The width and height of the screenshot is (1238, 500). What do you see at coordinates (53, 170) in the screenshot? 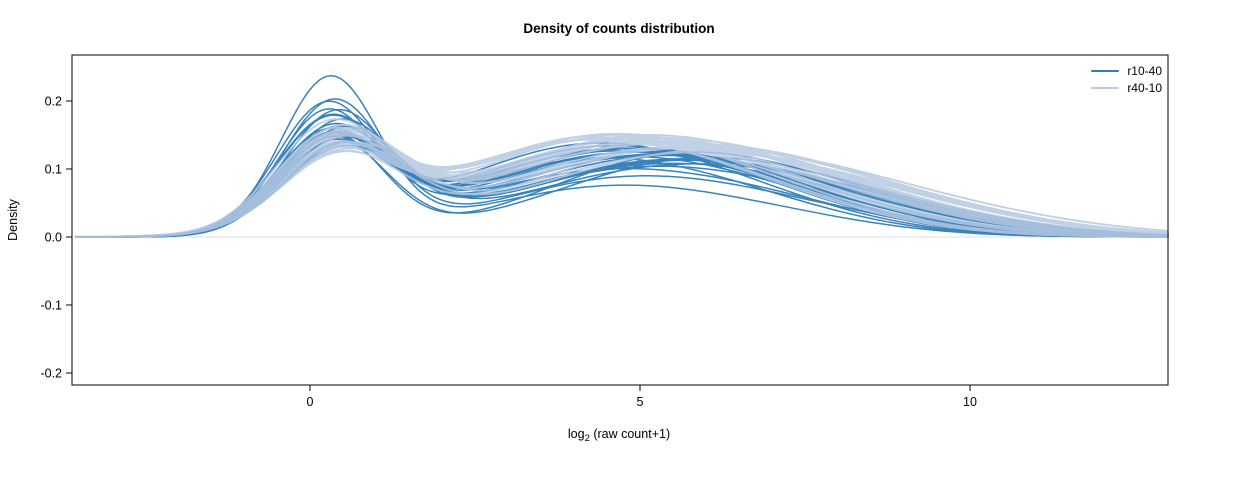
I see `y-tick-label: 0.1` at bounding box center [53, 170].